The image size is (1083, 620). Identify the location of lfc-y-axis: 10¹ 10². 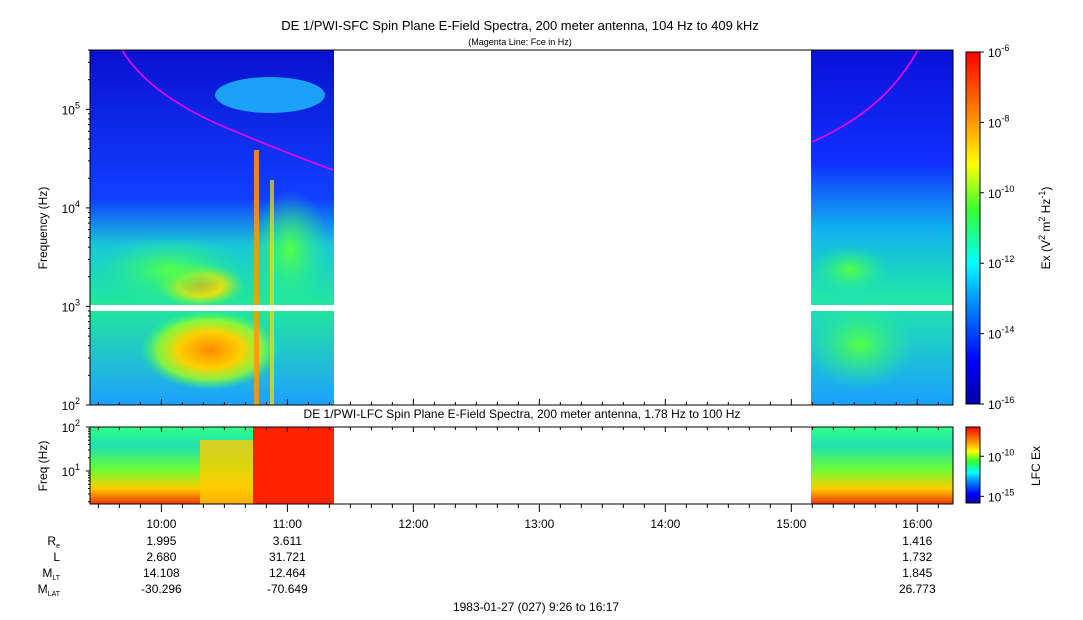
(76, 460).